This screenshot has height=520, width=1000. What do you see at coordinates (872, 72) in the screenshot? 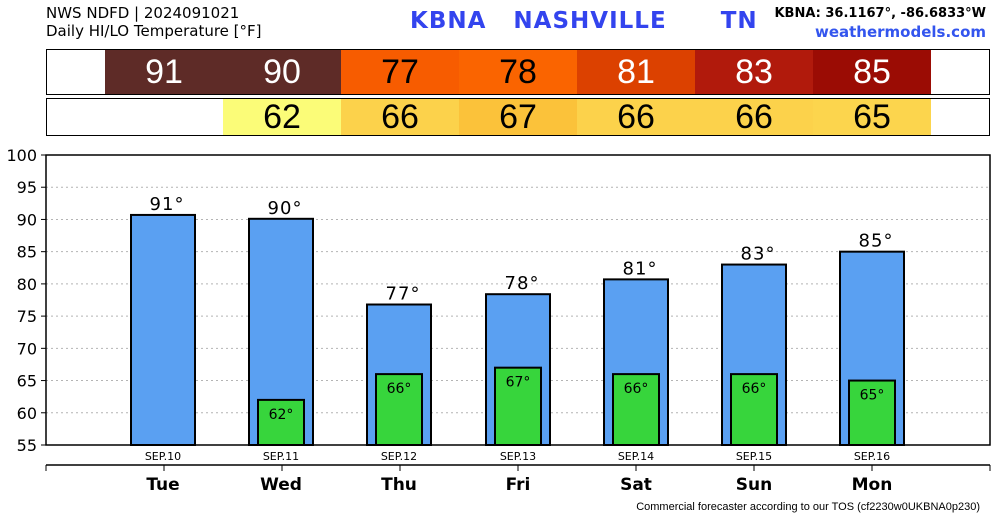
I see `hi-temp-cell: 85` at bounding box center [872, 72].